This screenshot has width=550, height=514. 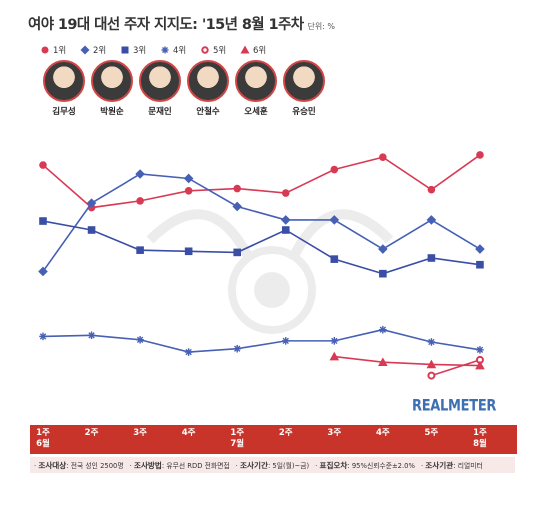 I want to click on legend-item: 1위, so click(x=53, y=50).